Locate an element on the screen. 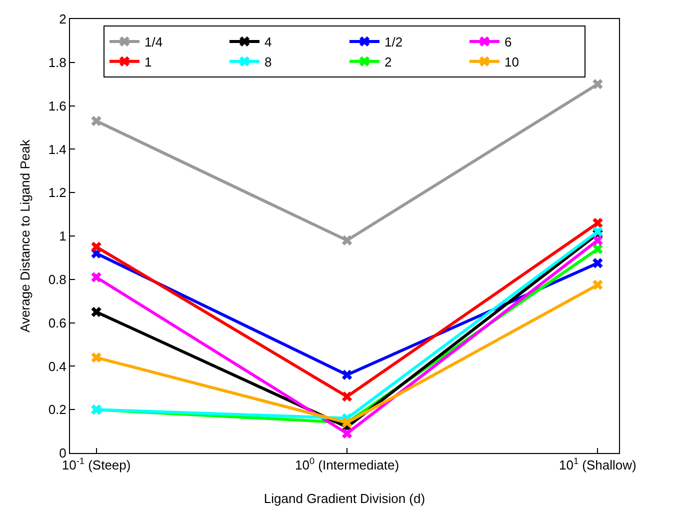 The height and width of the screenshot is (516, 689). y-tick-label: 2 is located at coordinates (62, 19).